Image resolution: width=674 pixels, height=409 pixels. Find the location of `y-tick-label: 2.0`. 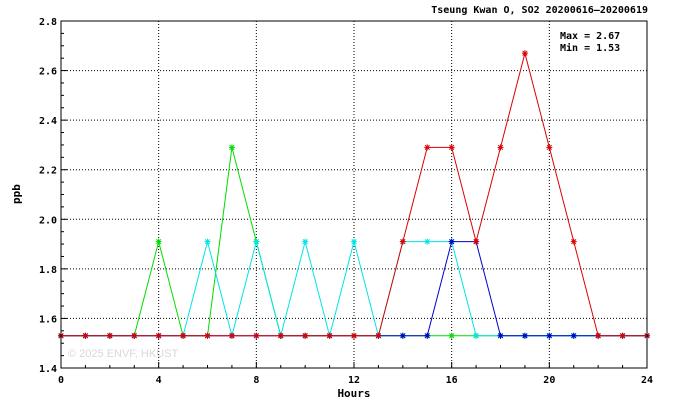

y-tick-label: 2.0 is located at coordinates (48, 220).